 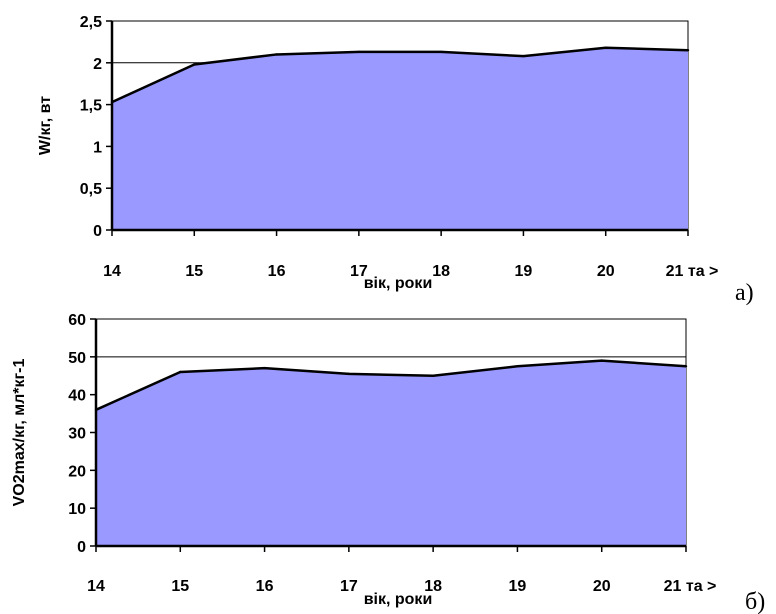 I want to click on chart-1-y-tick-label: 2, so click(x=97, y=64).